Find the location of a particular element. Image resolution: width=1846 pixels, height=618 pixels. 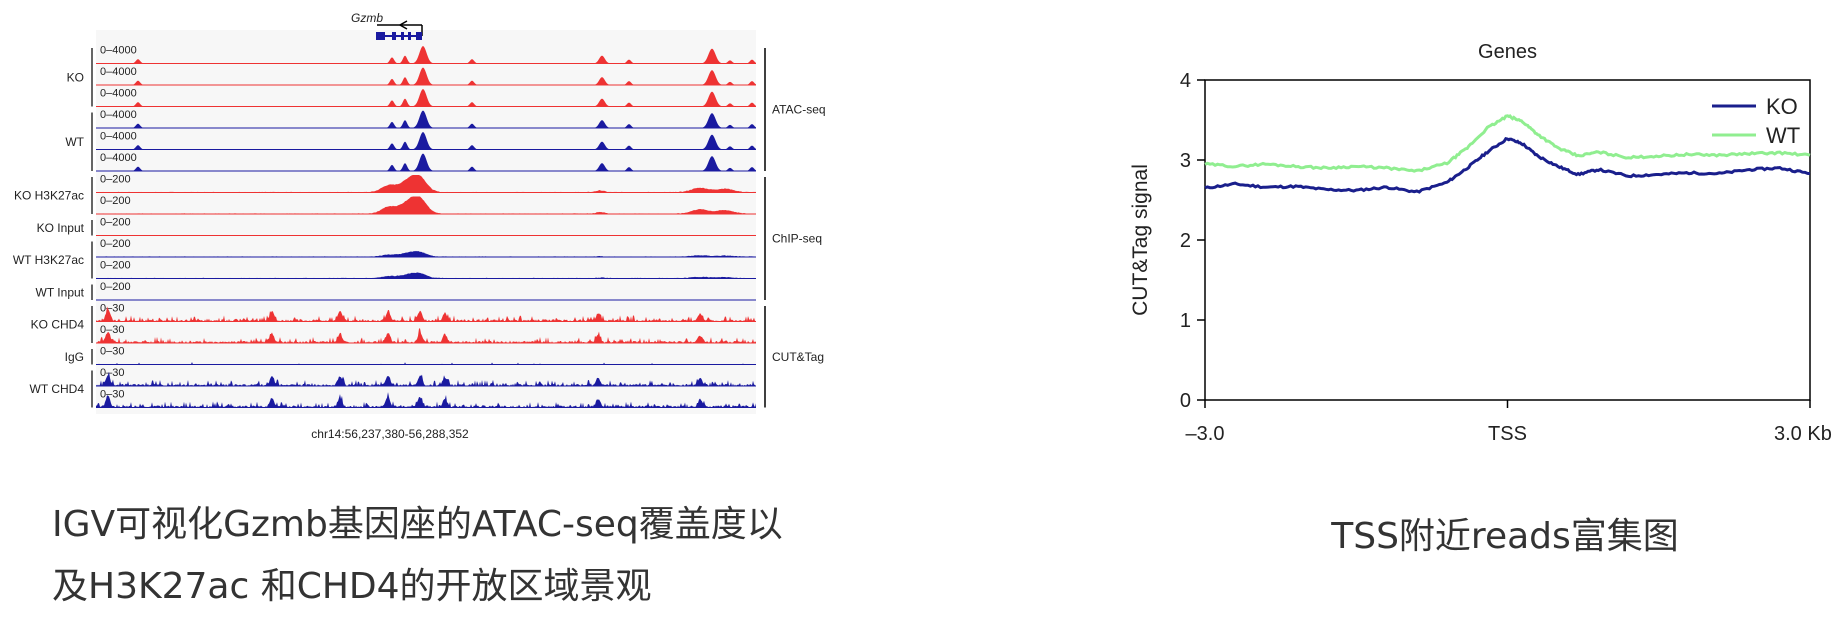

group-label: KO H3K27ac is located at coordinates (49, 196).